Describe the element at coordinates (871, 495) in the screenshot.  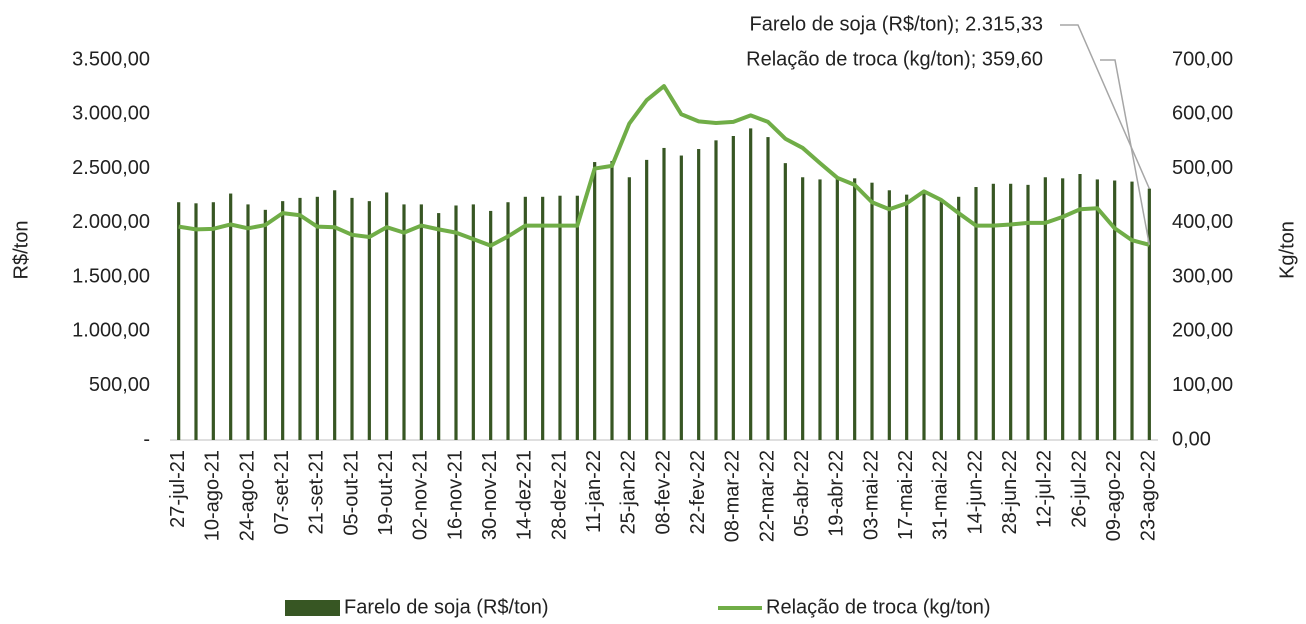
I see `x-tick-label: 03-mai-22` at that location.